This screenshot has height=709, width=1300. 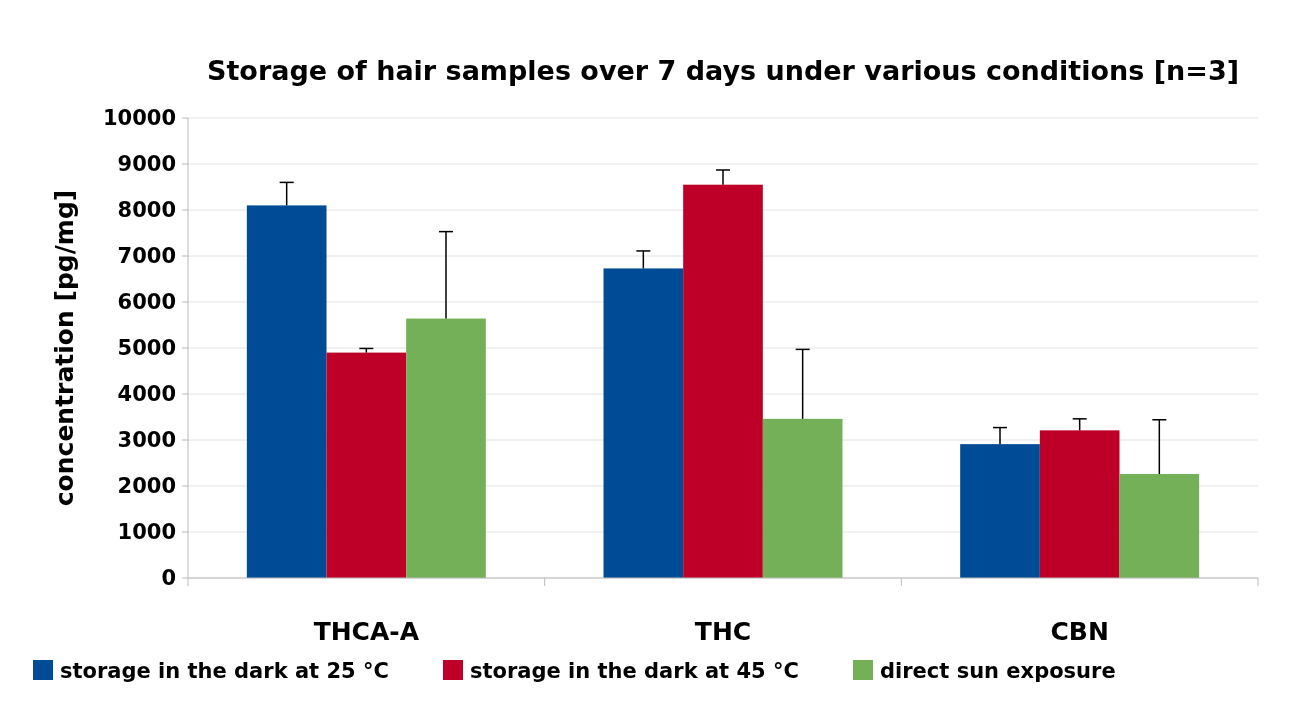 What do you see at coordinates (146, 210) in the screenshot?
I see `y-tick-label: 8000` at bounding box center [146, 210].